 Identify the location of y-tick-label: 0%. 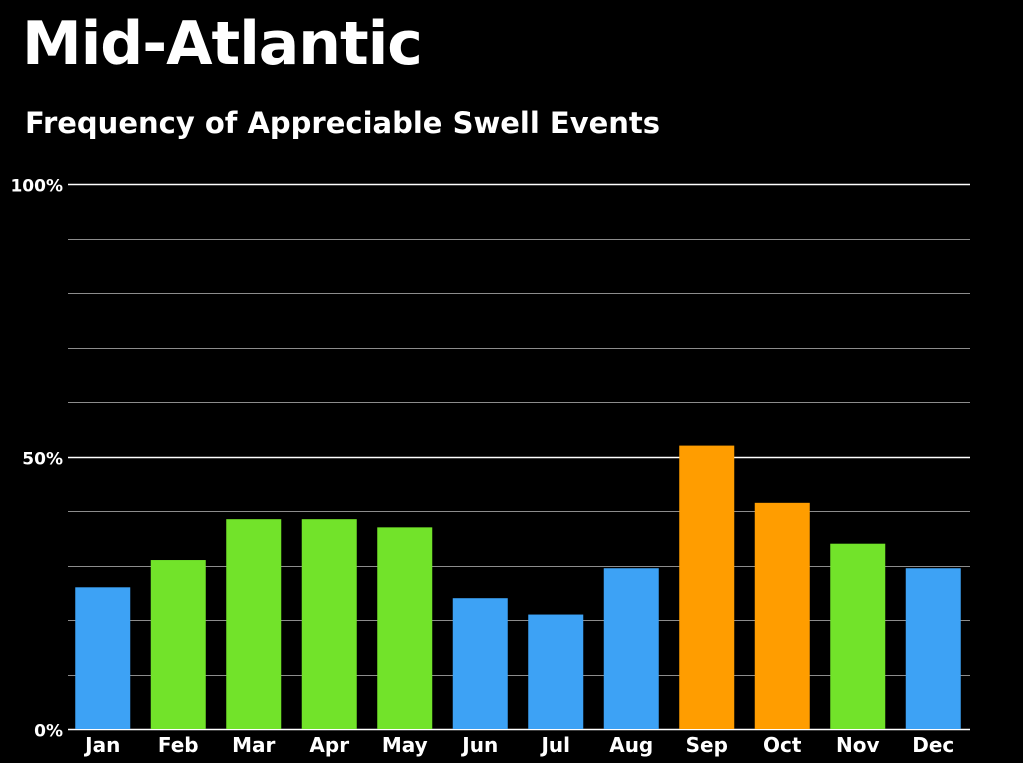
(48, 732).